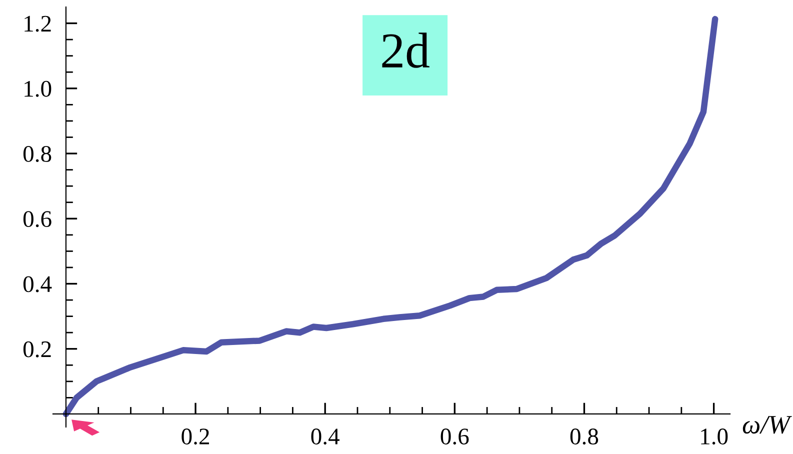  Describe the element at coordinates (38, 88) in the screenshot. I see `y-tick-label: 1.0` at that location.